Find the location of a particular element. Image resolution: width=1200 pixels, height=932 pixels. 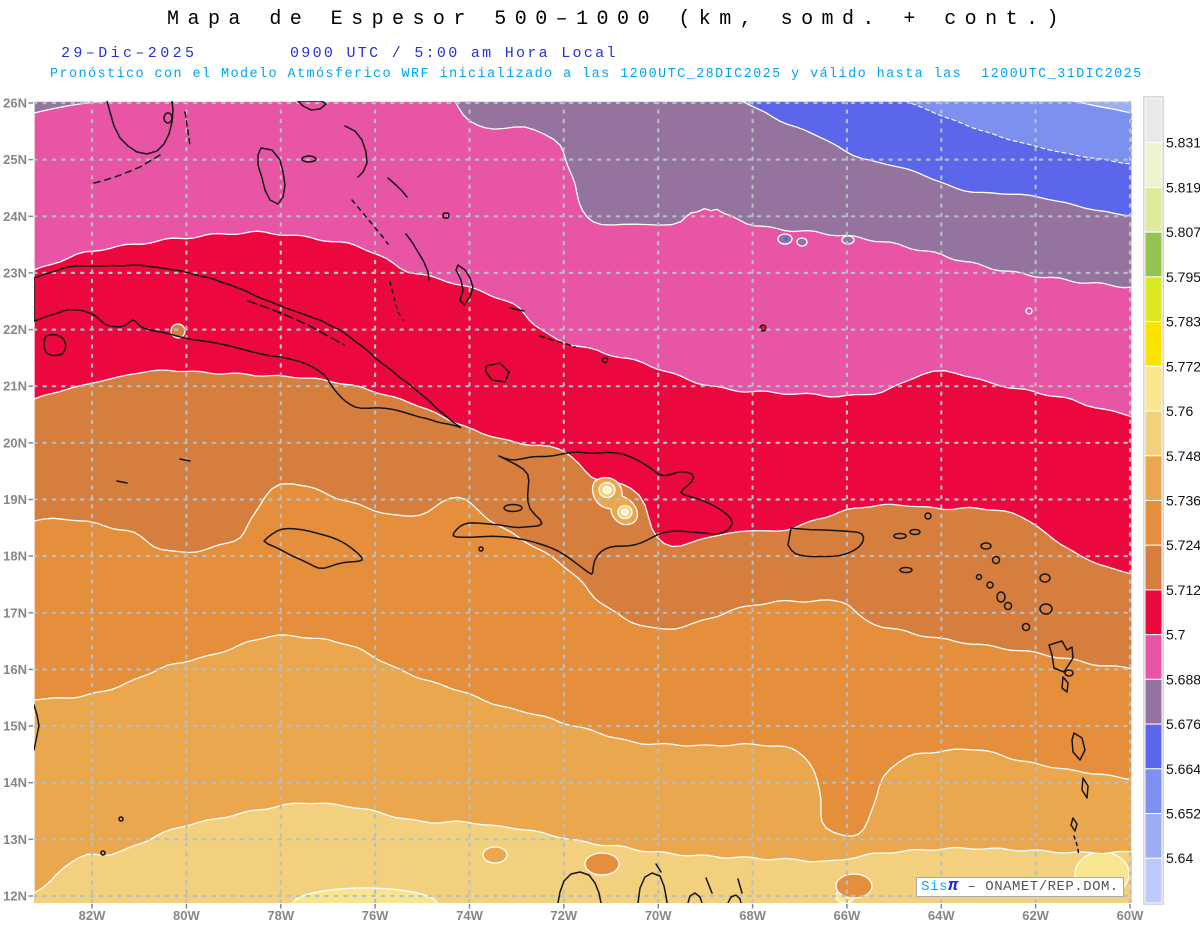

svg-text: 74W is located at coordinates (469, 915).